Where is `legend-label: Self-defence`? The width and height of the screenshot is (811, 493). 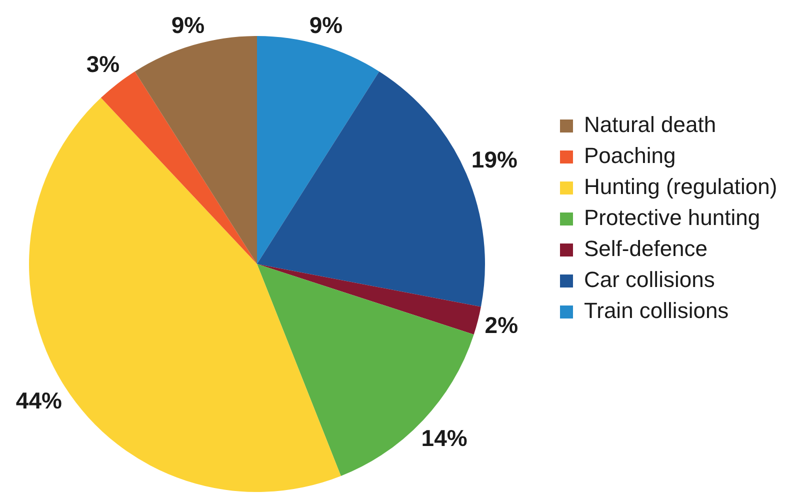
legend-label: Self-defence is located at coordinates (646, 249).